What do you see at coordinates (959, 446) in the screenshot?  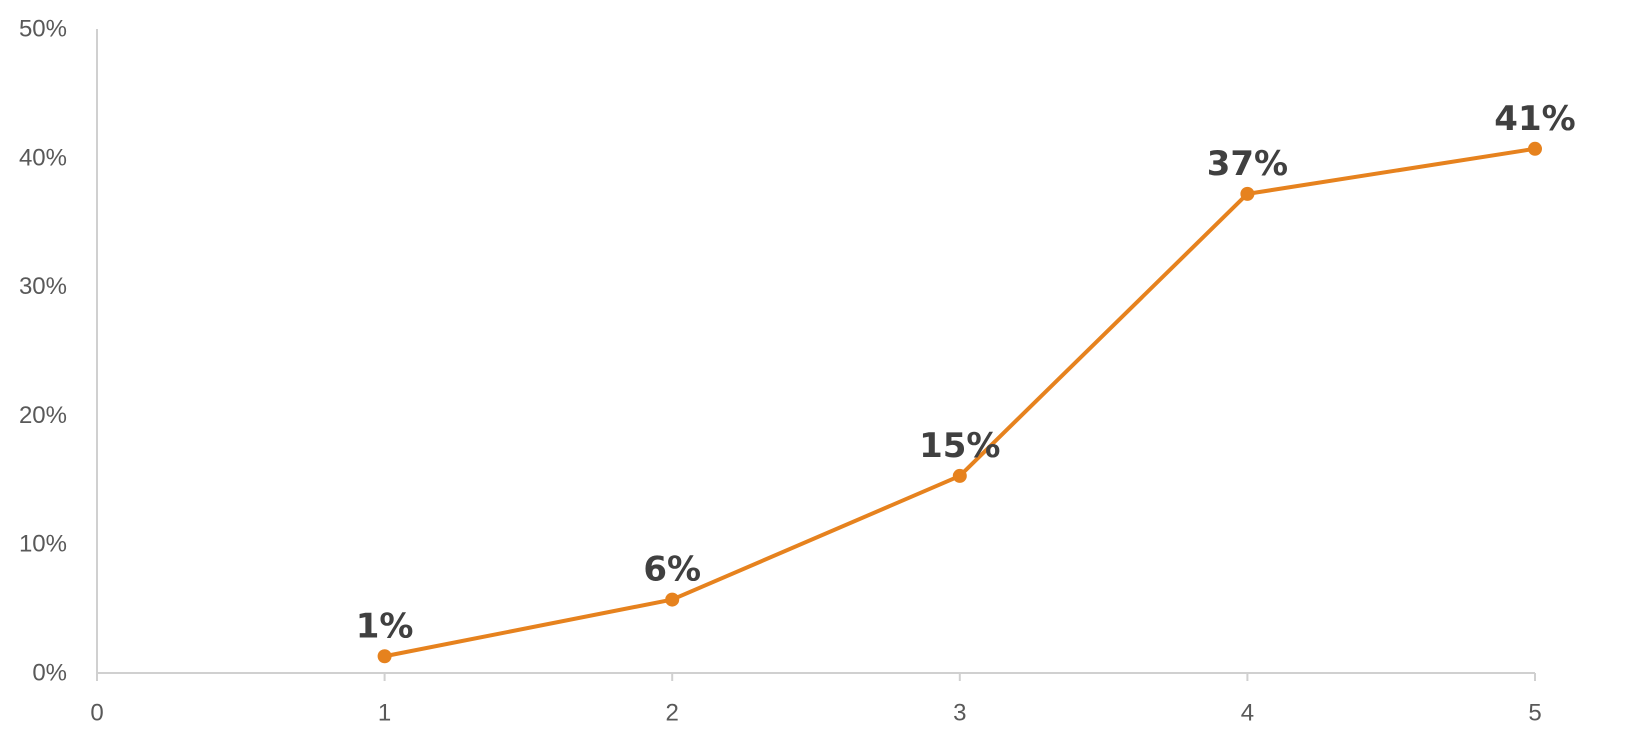 I see `data-label: 15%` at bounding box center [959, 446].